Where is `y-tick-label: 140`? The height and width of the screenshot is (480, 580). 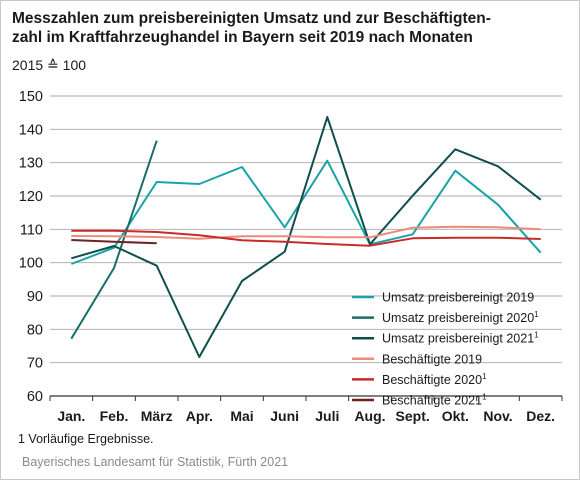 y-tick-label: 140 is located at coordinates (31, 130).